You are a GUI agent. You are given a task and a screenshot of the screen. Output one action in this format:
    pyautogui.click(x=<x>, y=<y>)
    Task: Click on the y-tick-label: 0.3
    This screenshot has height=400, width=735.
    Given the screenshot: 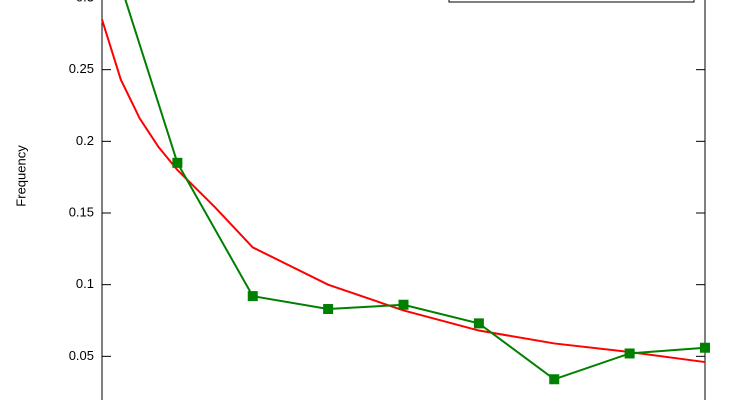 What is the action you would take?
    pyautogui.click(x=85, y=2)
    